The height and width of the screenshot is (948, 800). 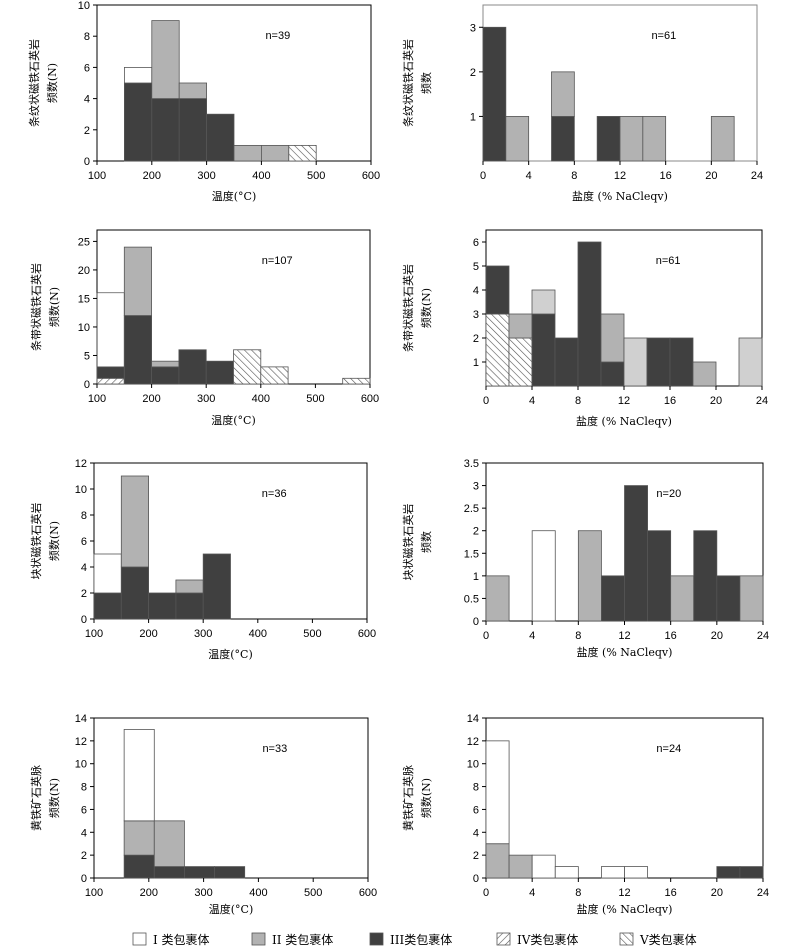 I want to click on x-tick-label: 4, so click(x=532, y=401).